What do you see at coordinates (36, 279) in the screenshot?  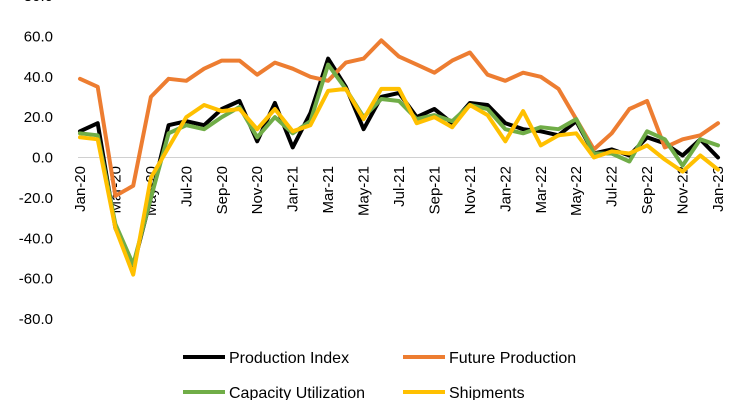 I see `y-tick-label: -60.0` at bounding box center [36, 279].